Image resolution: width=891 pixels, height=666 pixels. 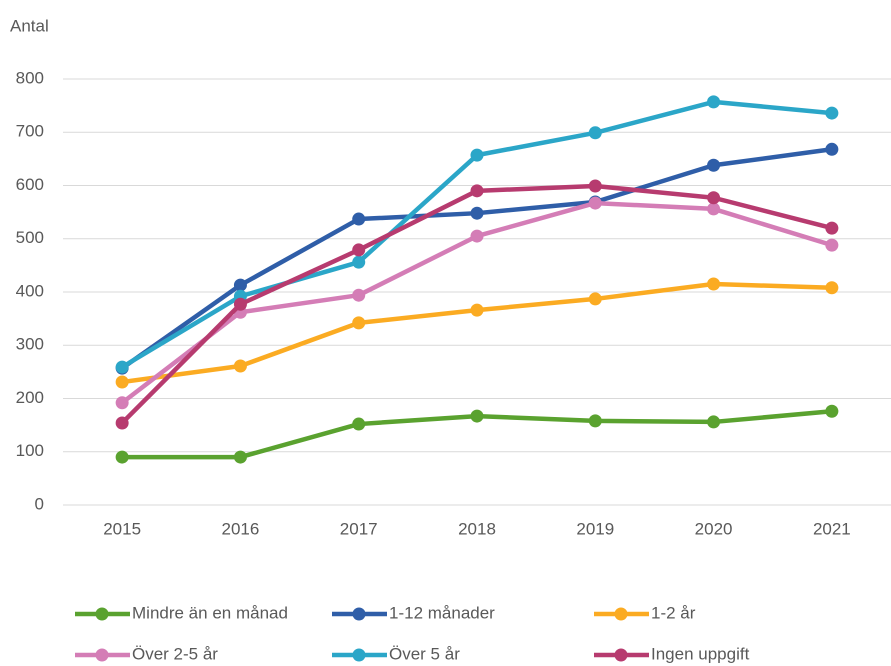 I want to click on legend-item: 1-2 år, so click(x=645, y=612).